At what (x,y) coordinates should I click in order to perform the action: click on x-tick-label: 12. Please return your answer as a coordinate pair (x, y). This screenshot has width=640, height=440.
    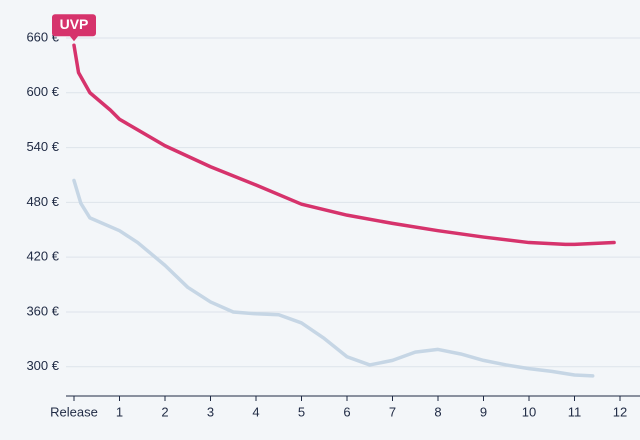
    Looking at the image, I should click on (620, 411).